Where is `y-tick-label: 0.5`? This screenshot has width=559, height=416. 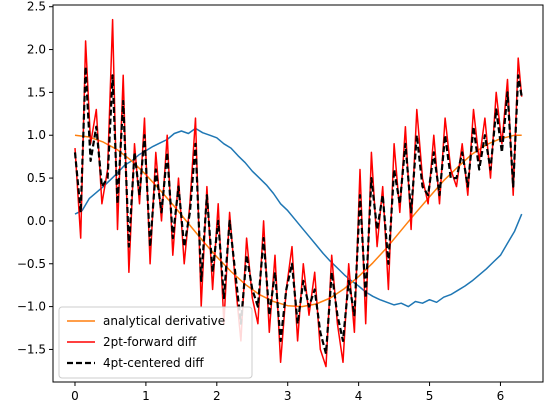 y-tick-label: 0.5 is located at coordinates (36, 178).